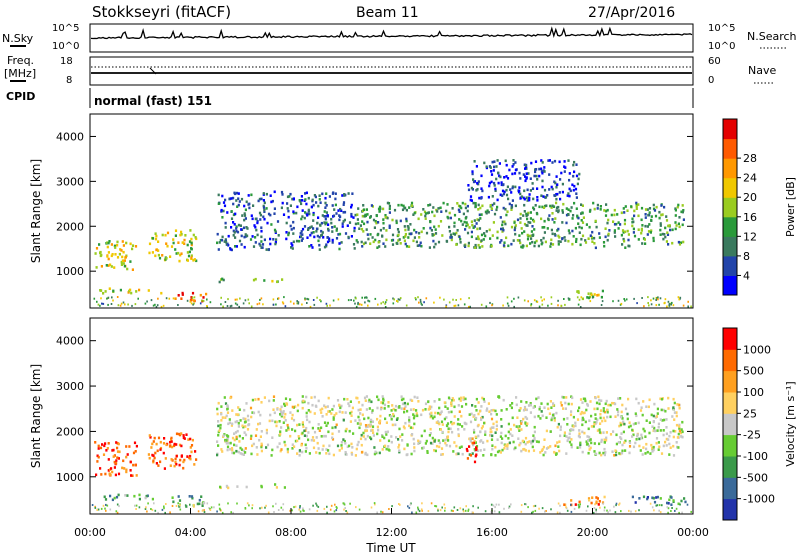 This screenshot has height=554, width=800. What do you see at coordinates (730, 403) in the screenshot?
I see `colorbar-segment` at bounding box center [730, 403].